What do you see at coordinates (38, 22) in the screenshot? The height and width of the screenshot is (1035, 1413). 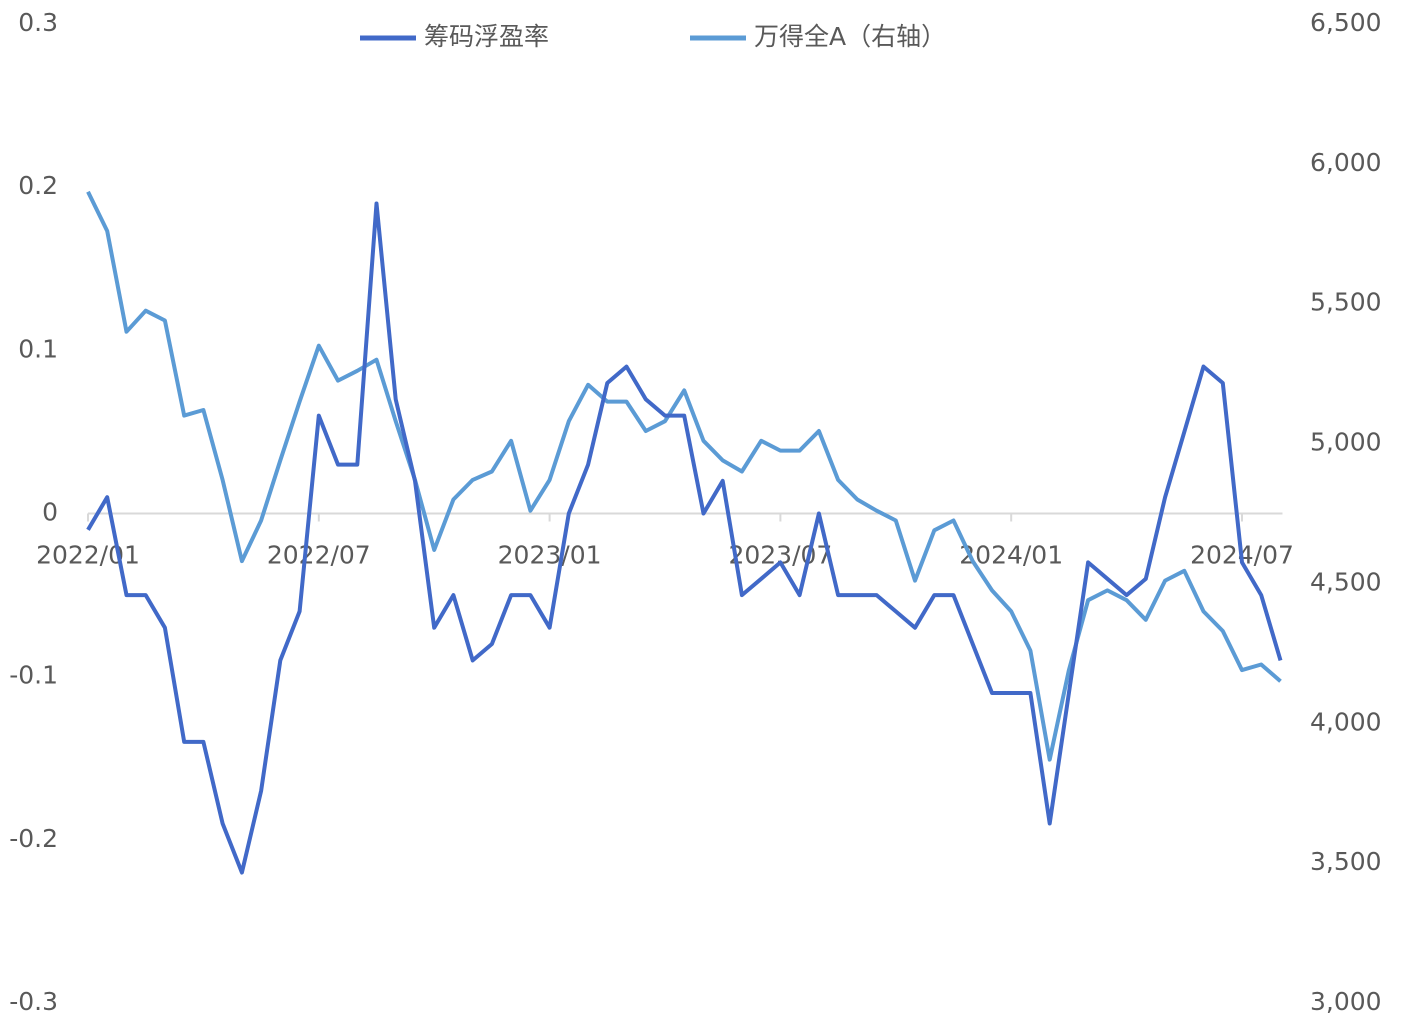 I see `y-tick-label: 0.3` at bounding box center [38, 22].